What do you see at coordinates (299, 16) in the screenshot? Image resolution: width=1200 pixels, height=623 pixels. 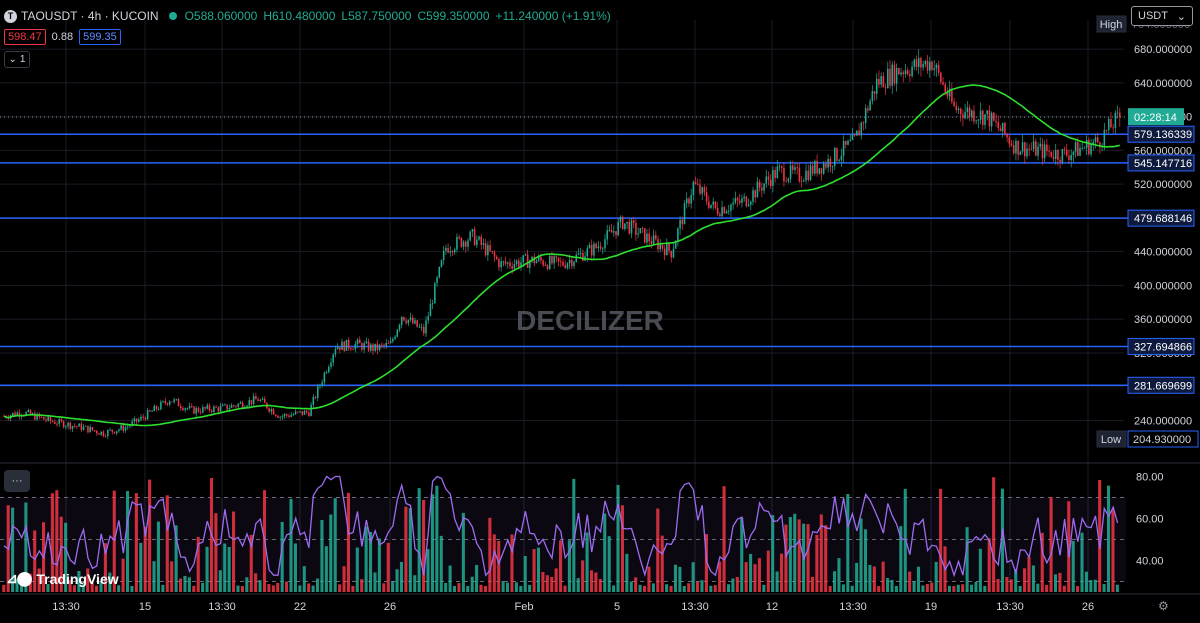 I see `ohlc-high: H610.480000` at bounding box center [299, 16].